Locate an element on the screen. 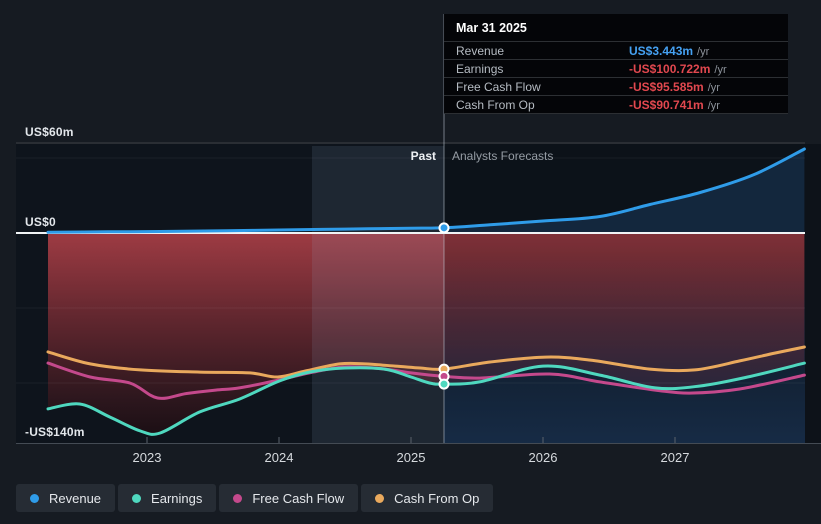 The height and width of the screenshot is (524, 821). tooltip-row-cash-from-op: Cash From Op -US$90.741m/yr is located at coordinates (616, 105).